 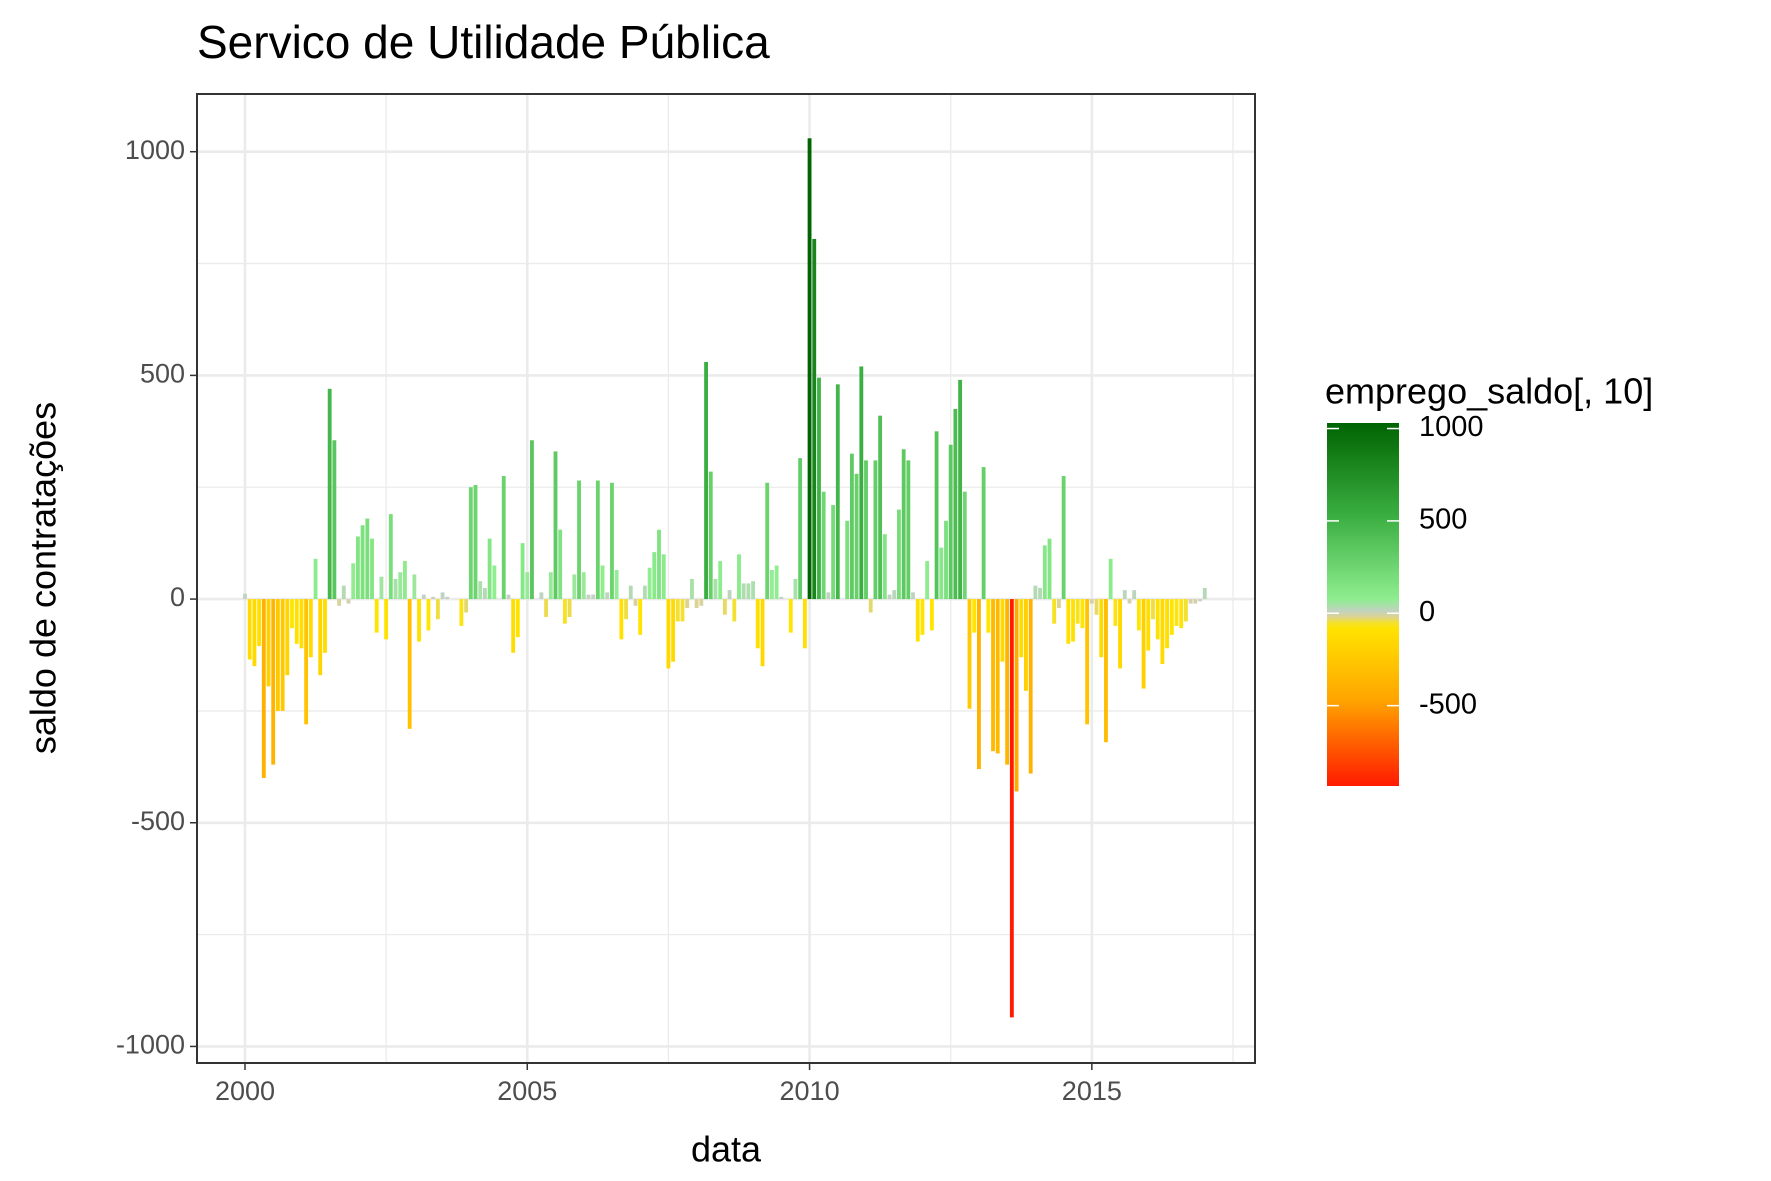 I want to click on y-tick-label: -500, so click(x=158, y=821).